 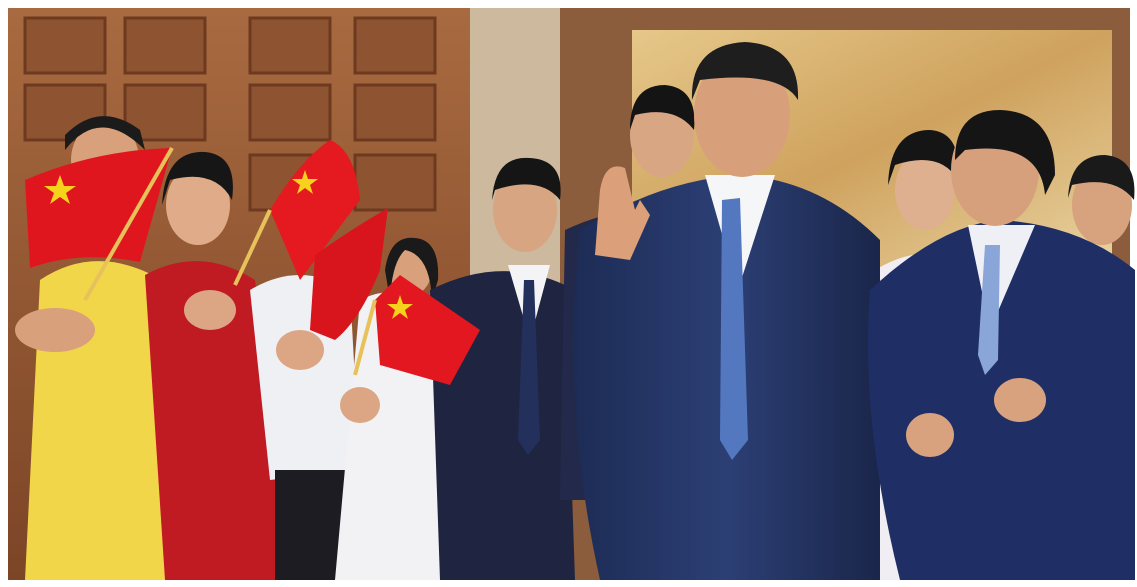 I want to click on waving-hand, so click(x=622, y=213).